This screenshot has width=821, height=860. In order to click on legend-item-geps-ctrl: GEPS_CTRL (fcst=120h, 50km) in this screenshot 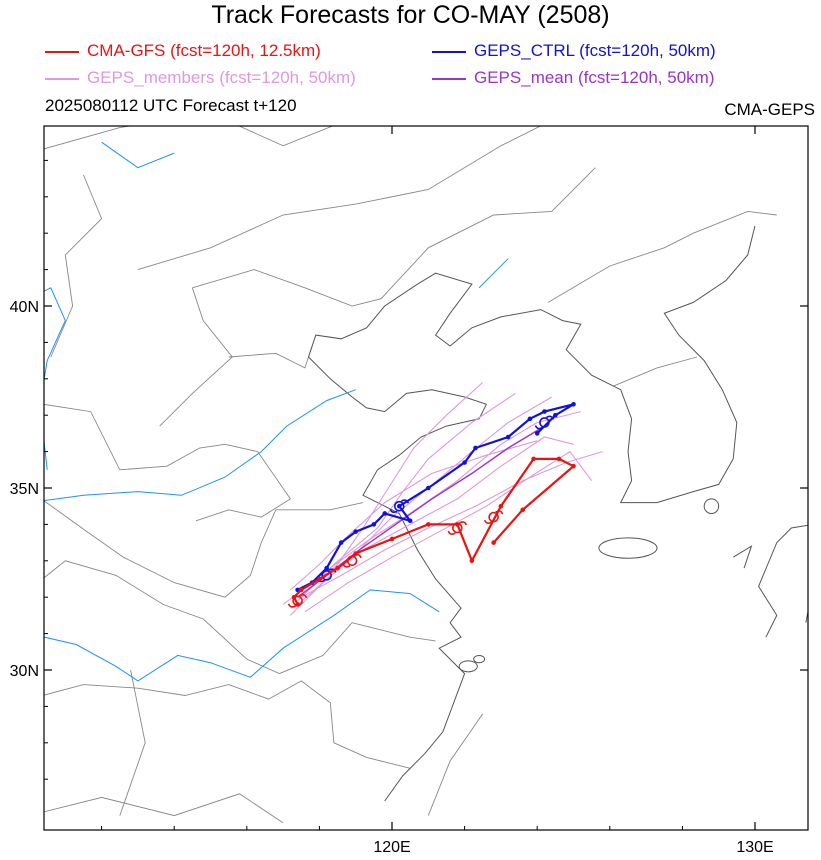, I will do `click(574, 51)`.